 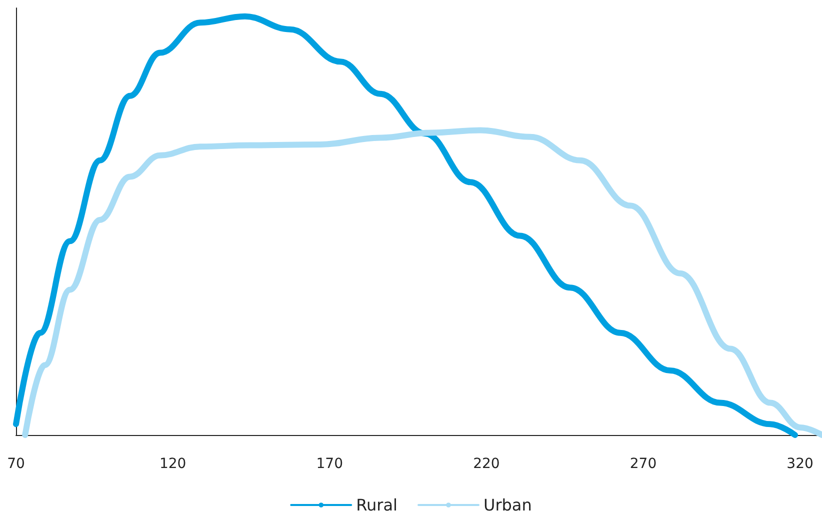 What do you see at coordinates (800, 464) in the screenshot?
I see `x-tick-label: 320` at bounding box center [800, 464].